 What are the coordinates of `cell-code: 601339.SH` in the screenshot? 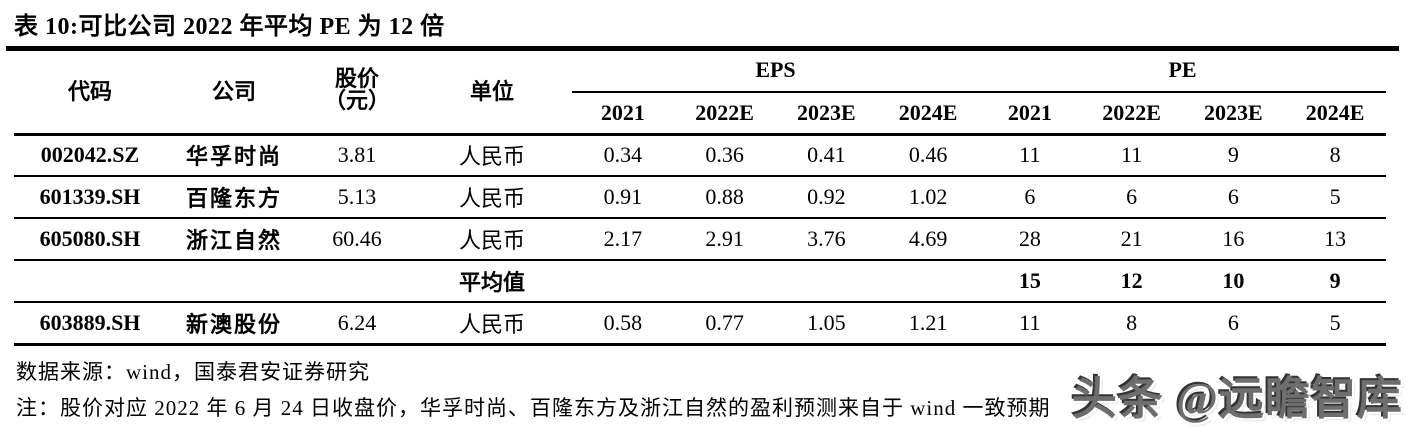 It's located at (90, 197).